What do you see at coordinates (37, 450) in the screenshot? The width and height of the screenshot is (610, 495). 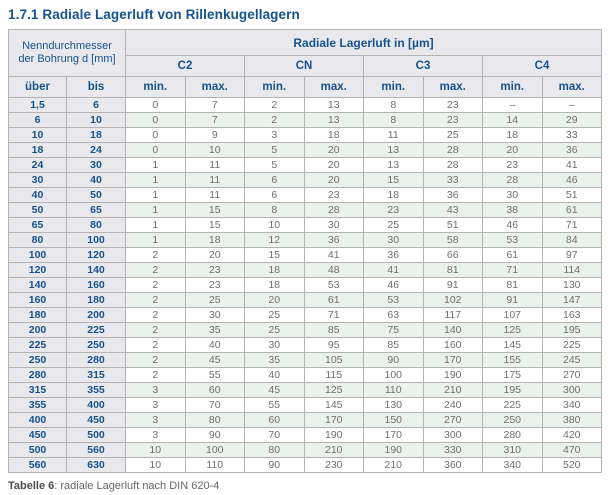 I see `range-over-cell: 500` at bounding box center [37, 450].